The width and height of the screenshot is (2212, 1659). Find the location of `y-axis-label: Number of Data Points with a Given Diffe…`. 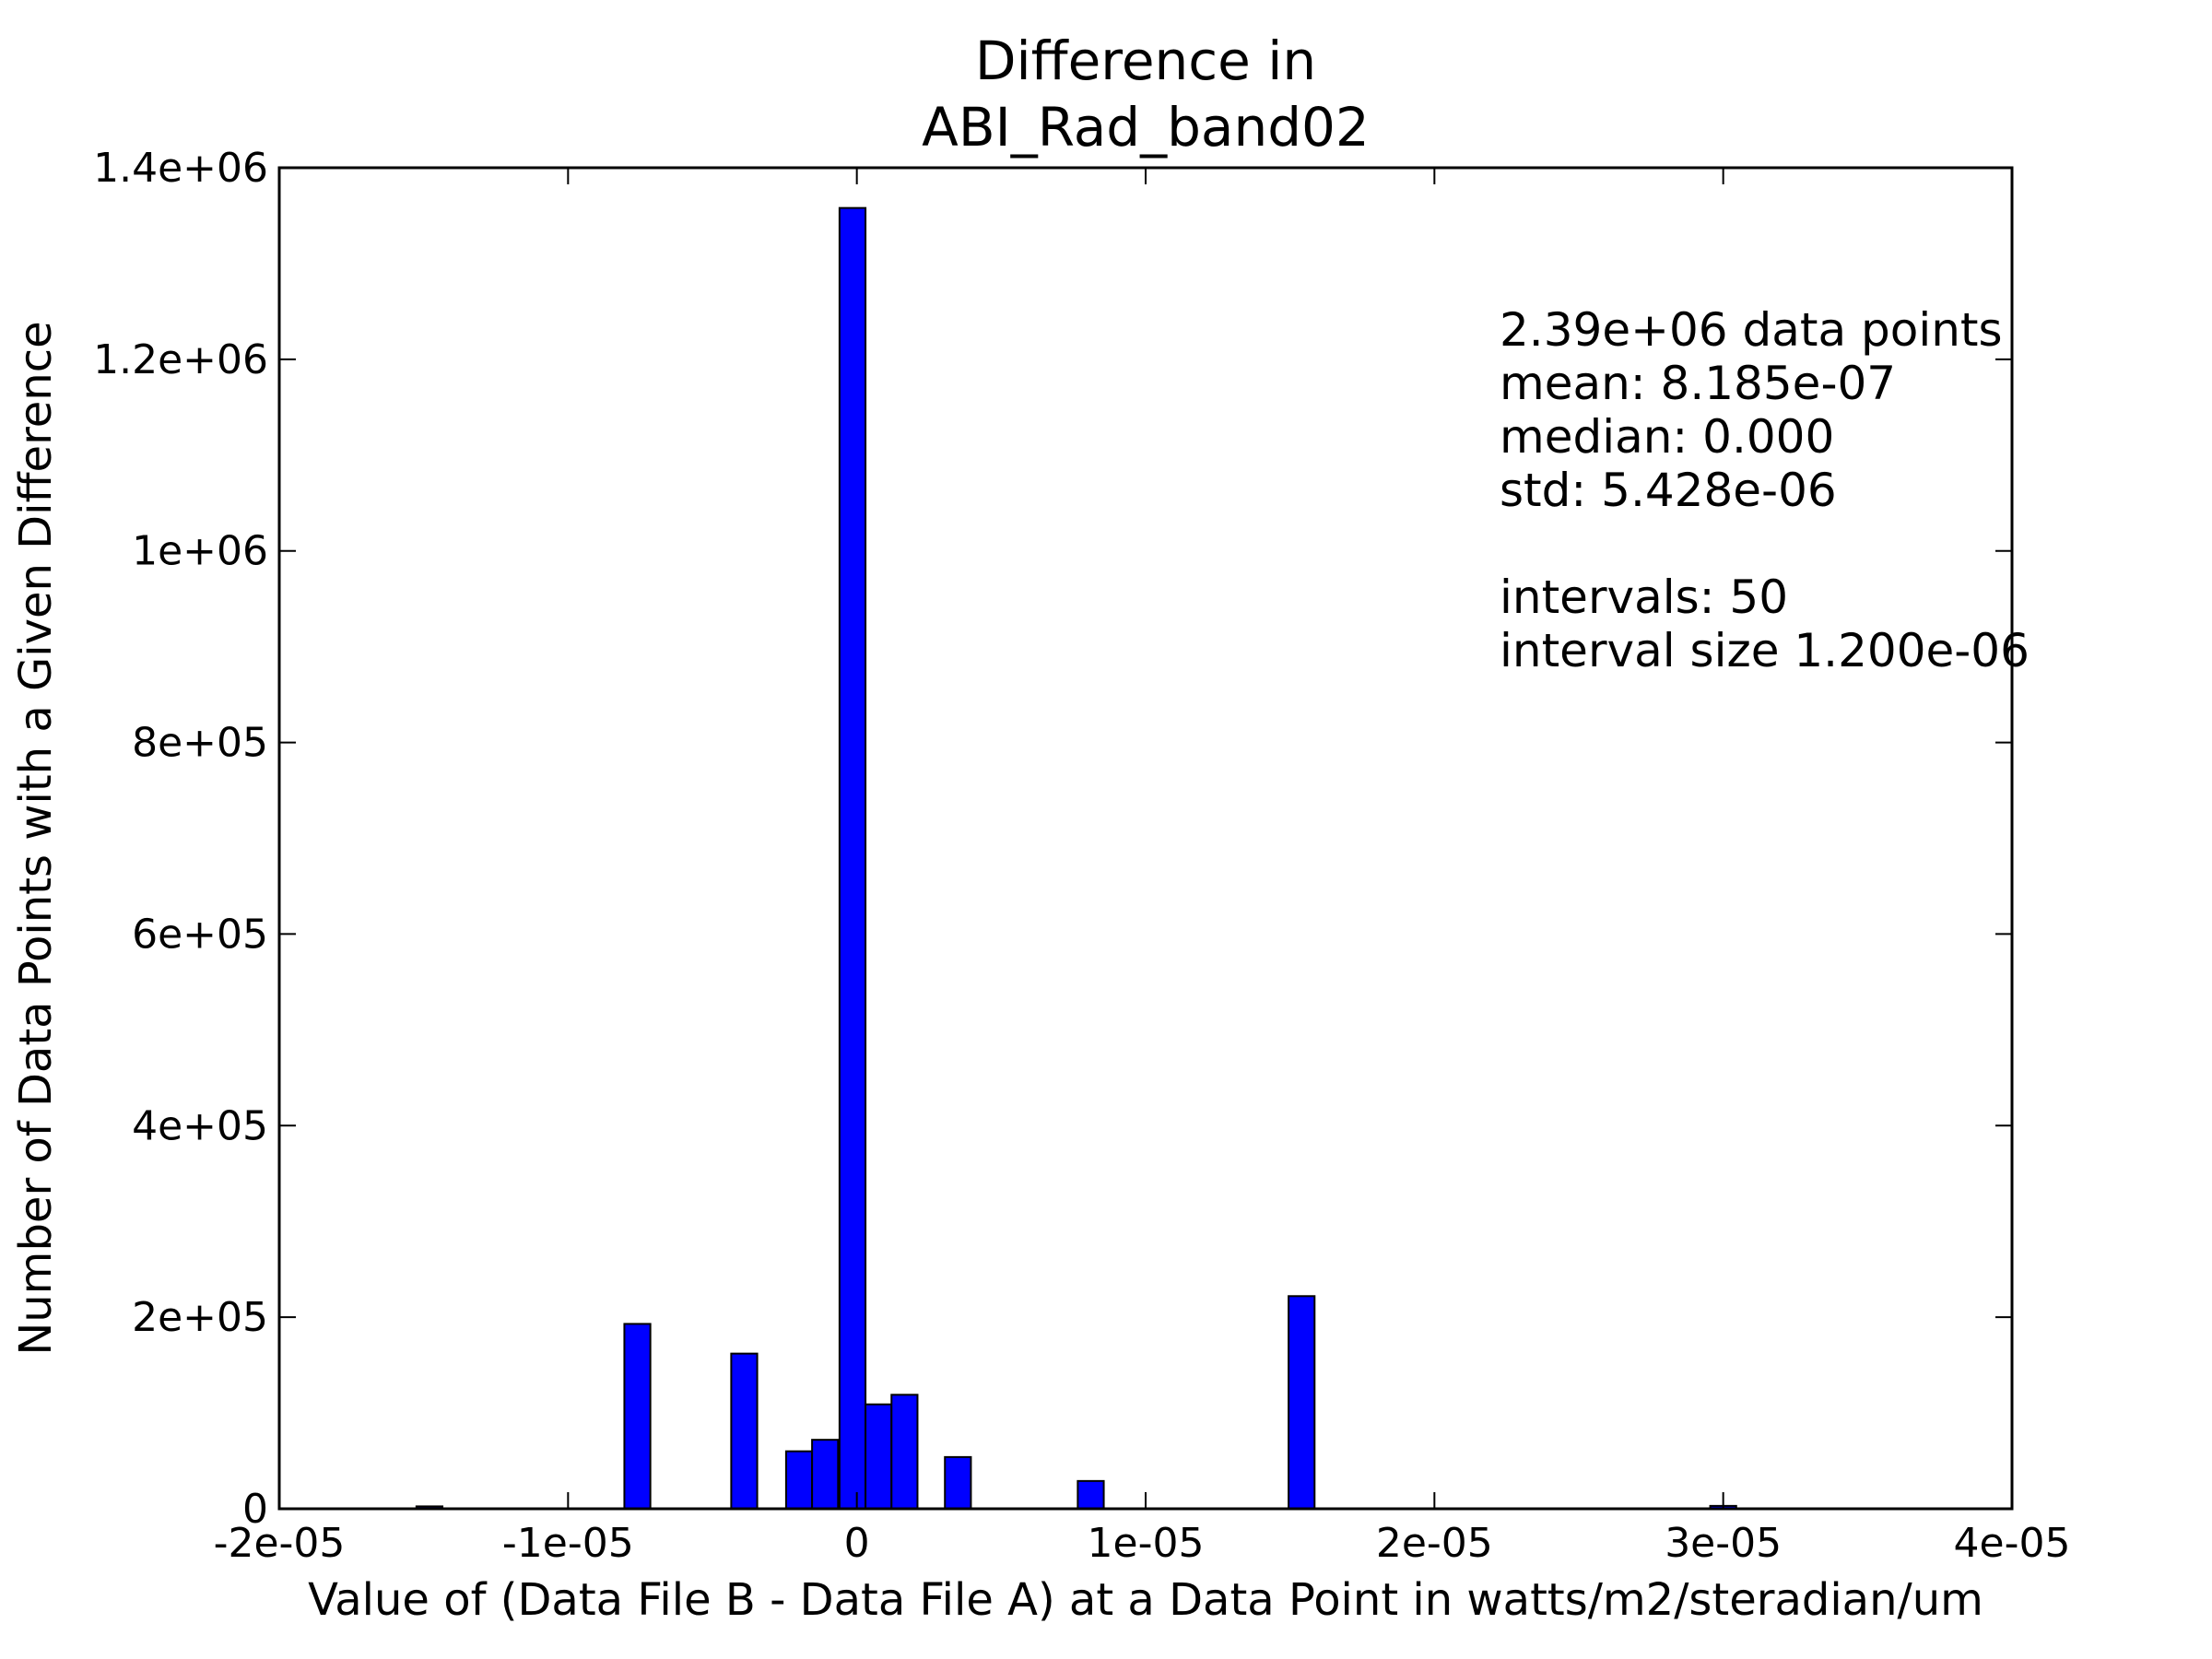

y-axis-label: Number of Data Points with a Given Diffe… is located at coordinates (36, 838).